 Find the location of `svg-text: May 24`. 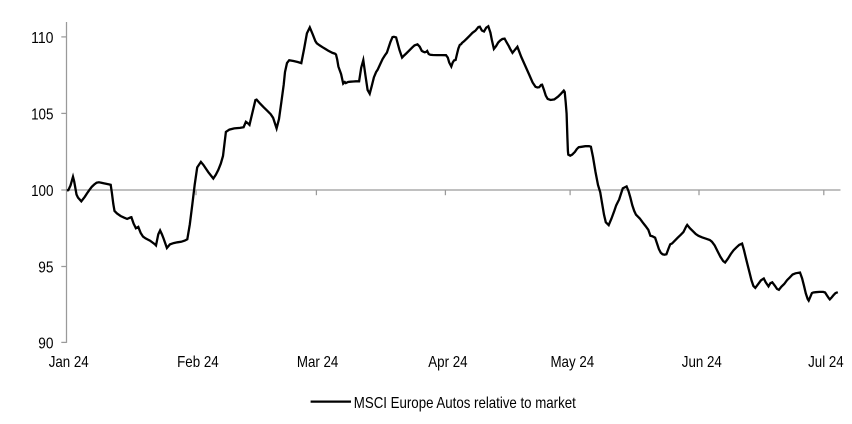

svg-text: May 24 is located at coordinates (572, 362).